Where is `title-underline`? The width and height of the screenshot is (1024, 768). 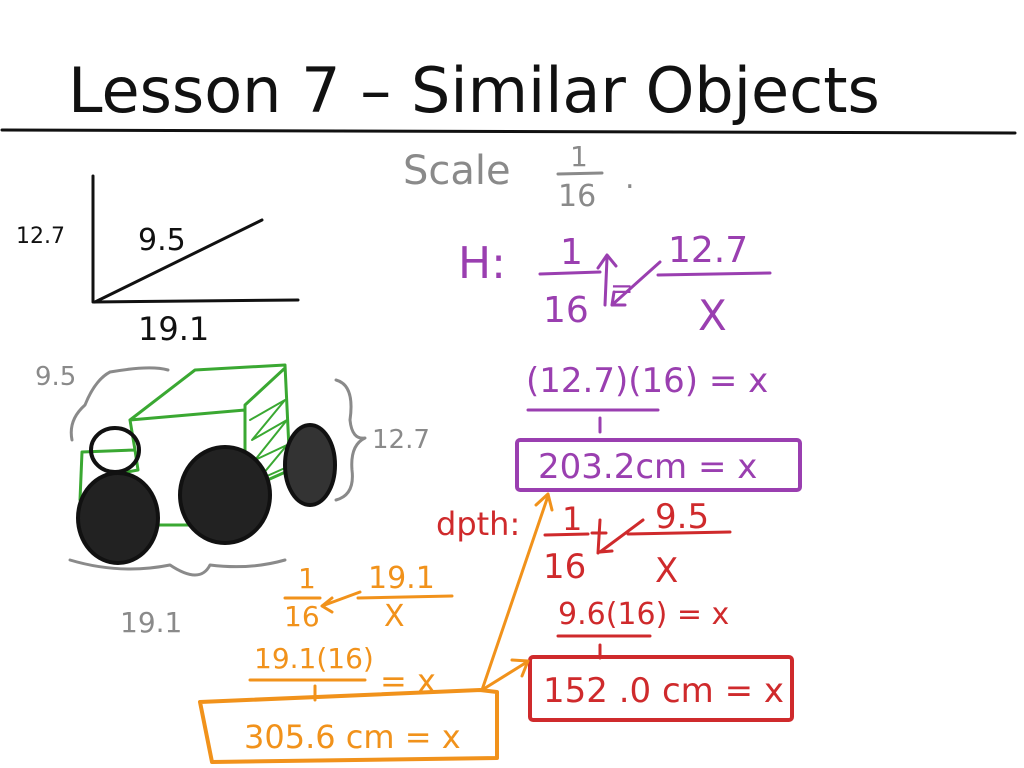
title-underline is located at coordinates (508, 131).